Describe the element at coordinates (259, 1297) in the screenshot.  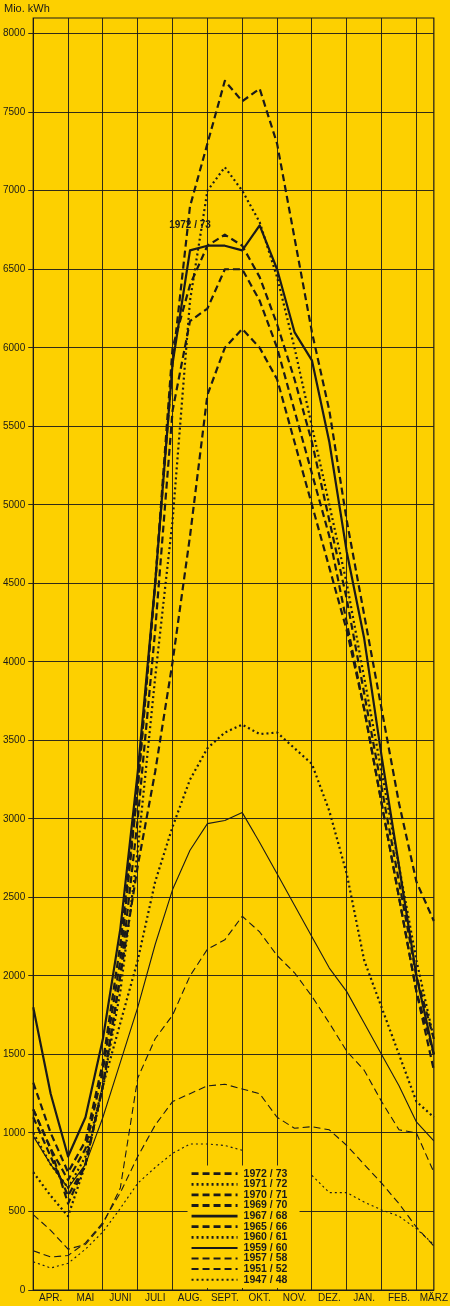
I see `x-tick-label: OKT.` at that location.